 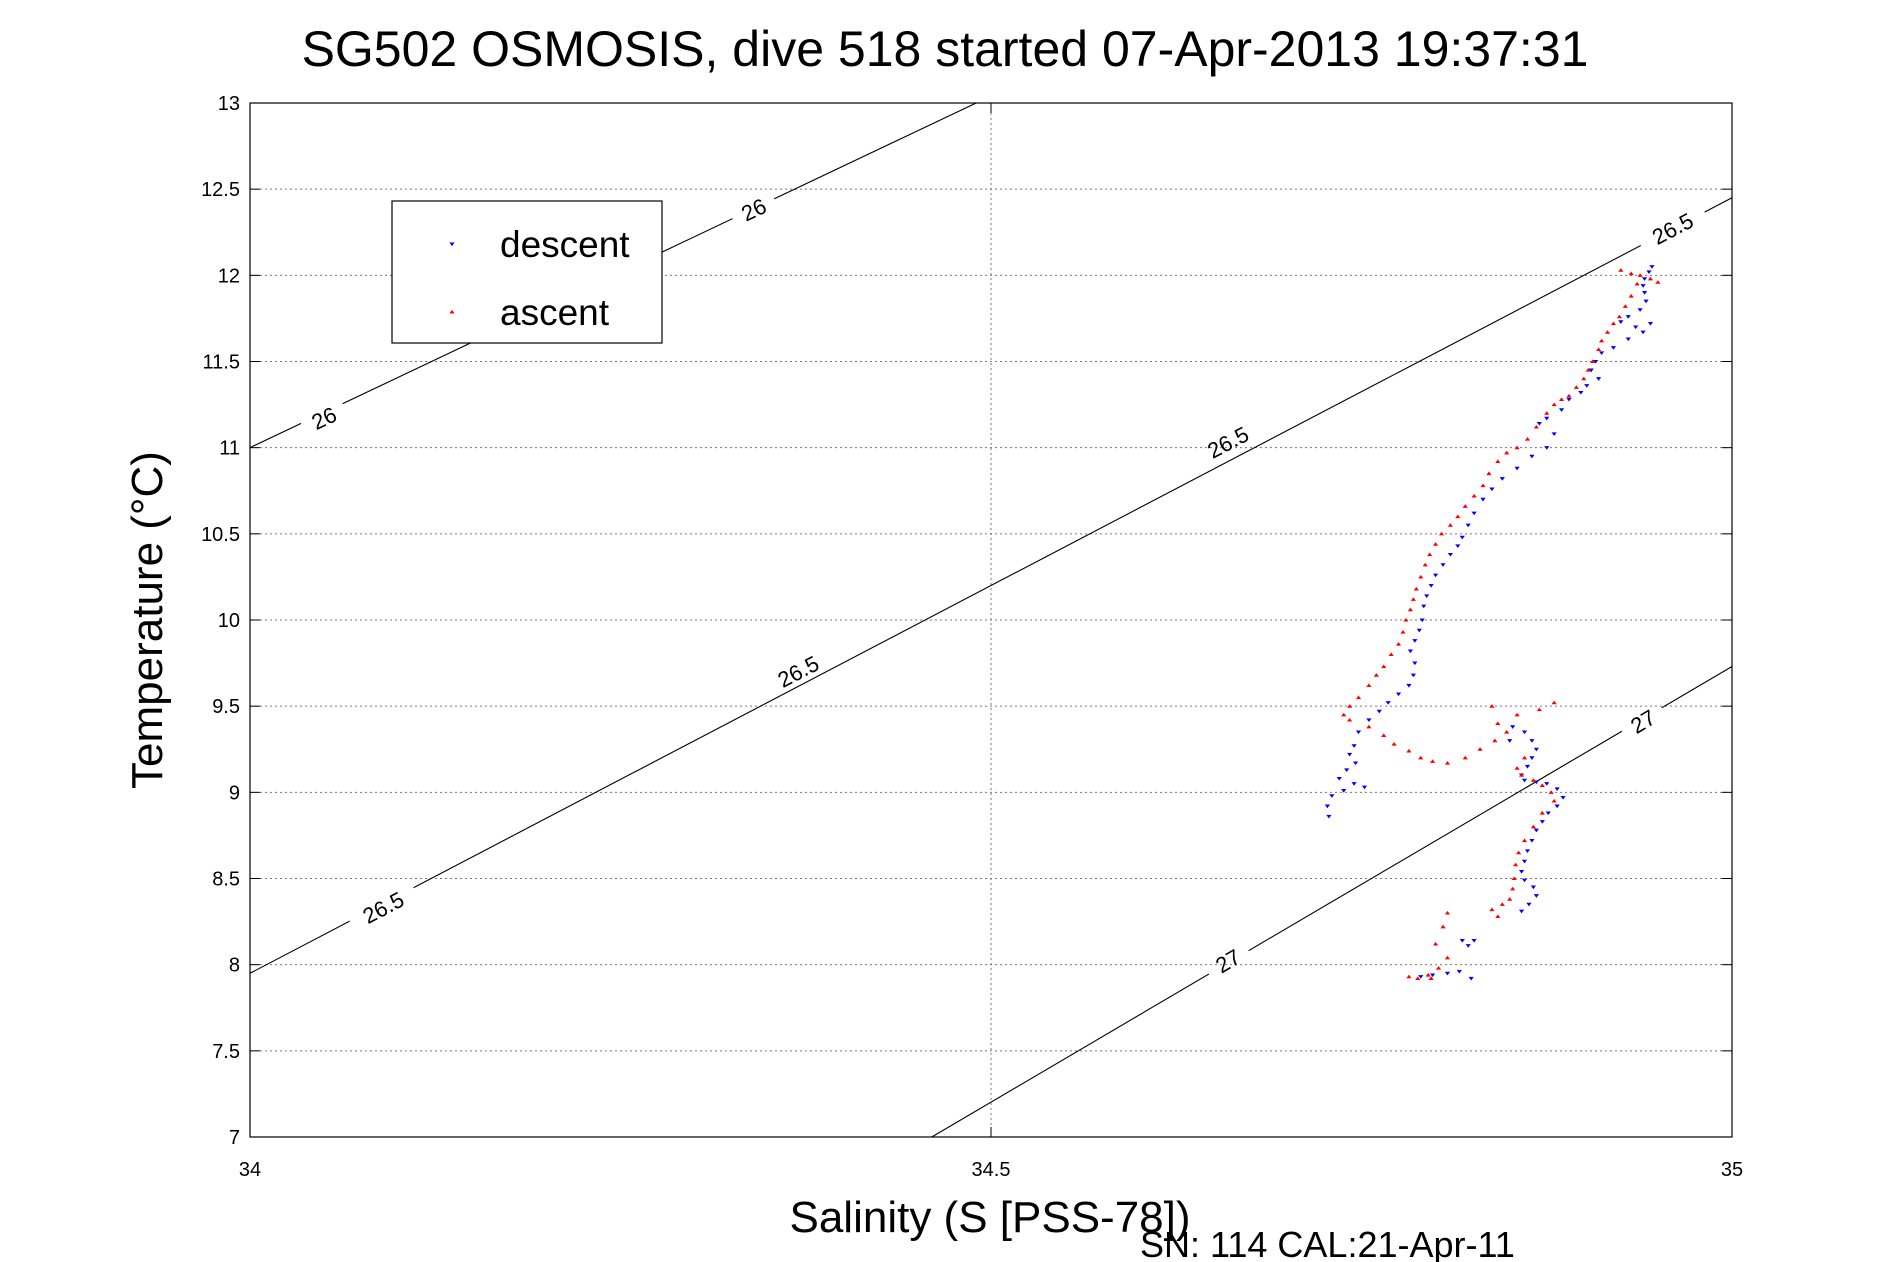 What do you see at coordinates (229, 449) in the screenshot?
I see `y-tick-label: 11` at bounding box center [229, 449].